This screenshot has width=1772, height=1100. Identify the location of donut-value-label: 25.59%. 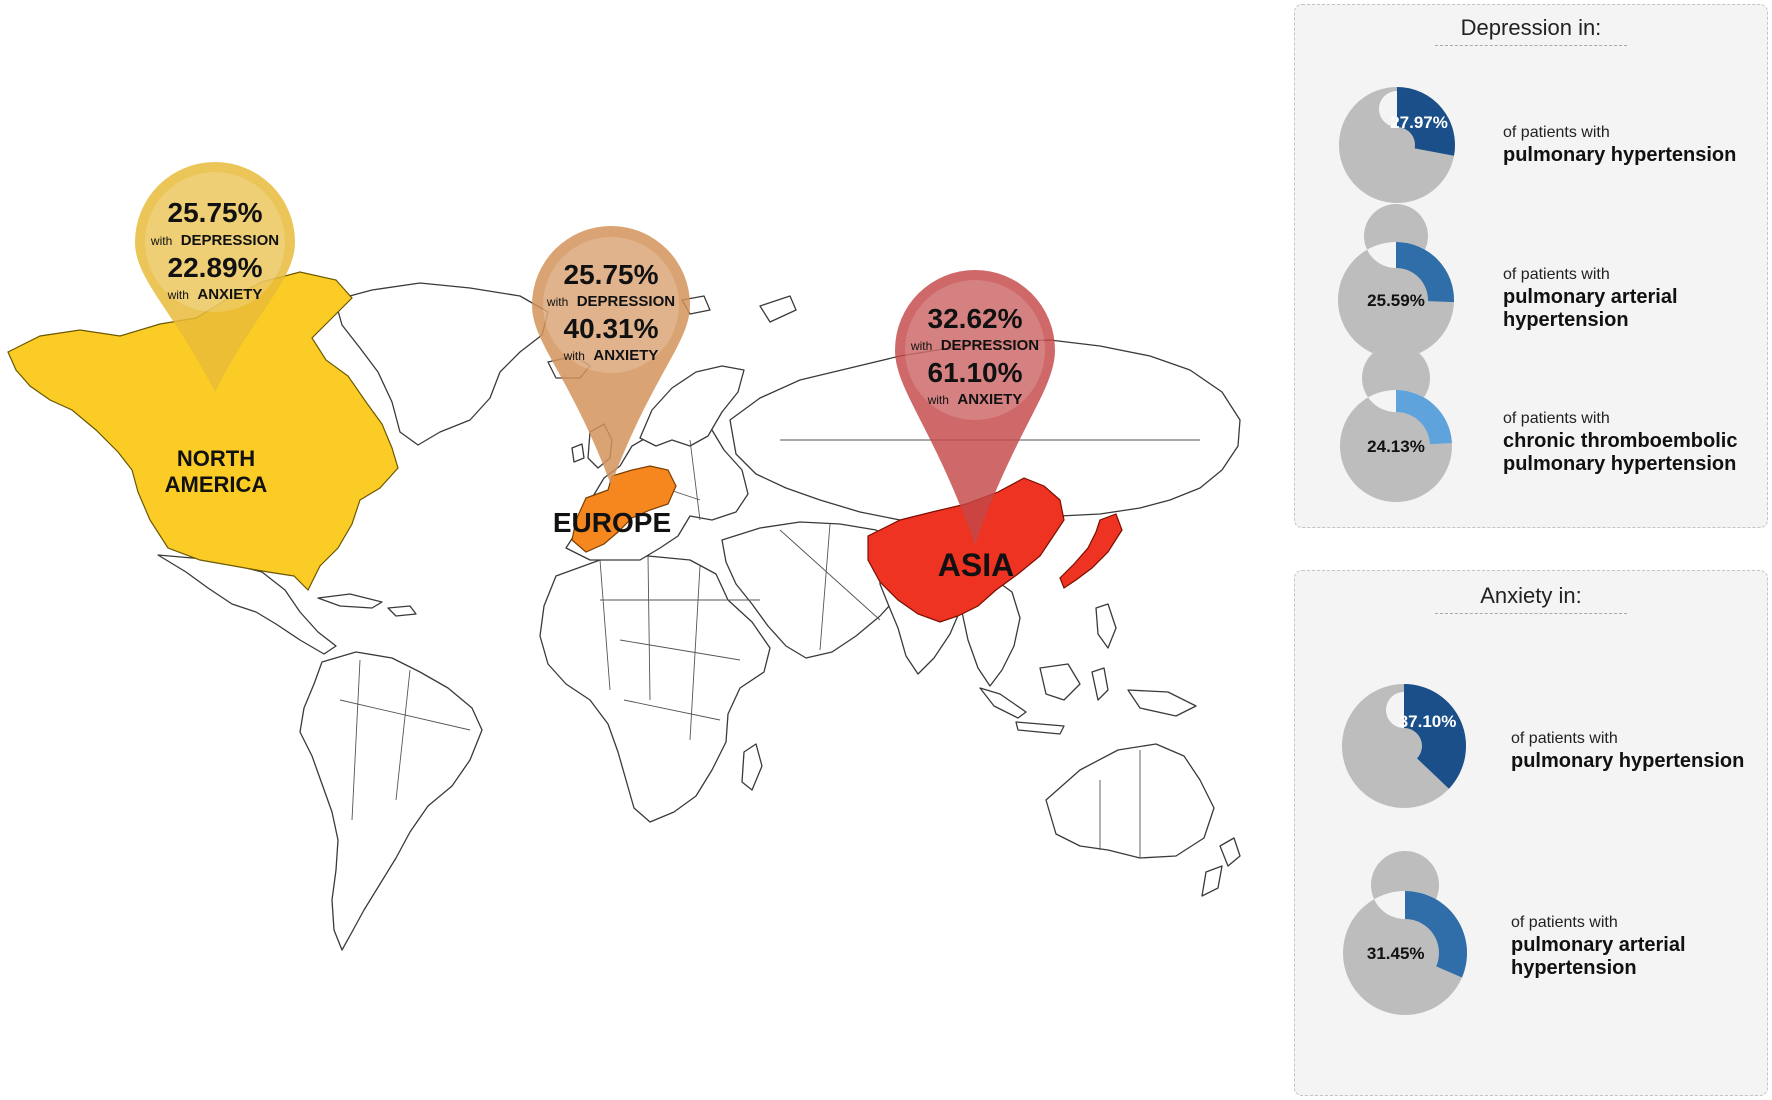
(1396, 300).